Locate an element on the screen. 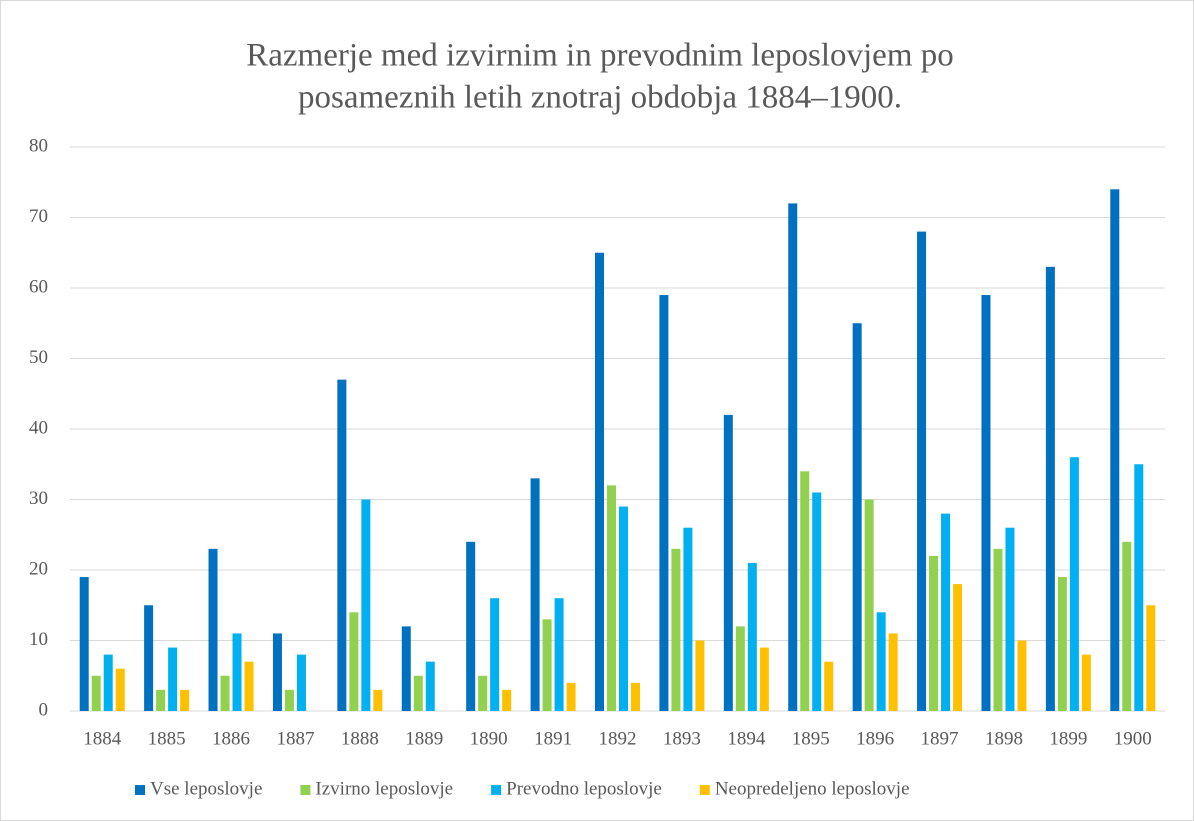 The height and width of the screenshot is (821, 1194). y-tick-label: 0 is located at coordinates (44, 709).